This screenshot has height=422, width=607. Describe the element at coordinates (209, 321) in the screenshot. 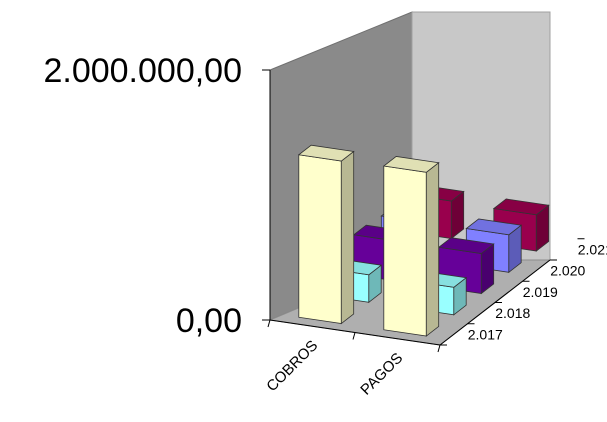

I see `y-tick-label: 0,00` at that location.